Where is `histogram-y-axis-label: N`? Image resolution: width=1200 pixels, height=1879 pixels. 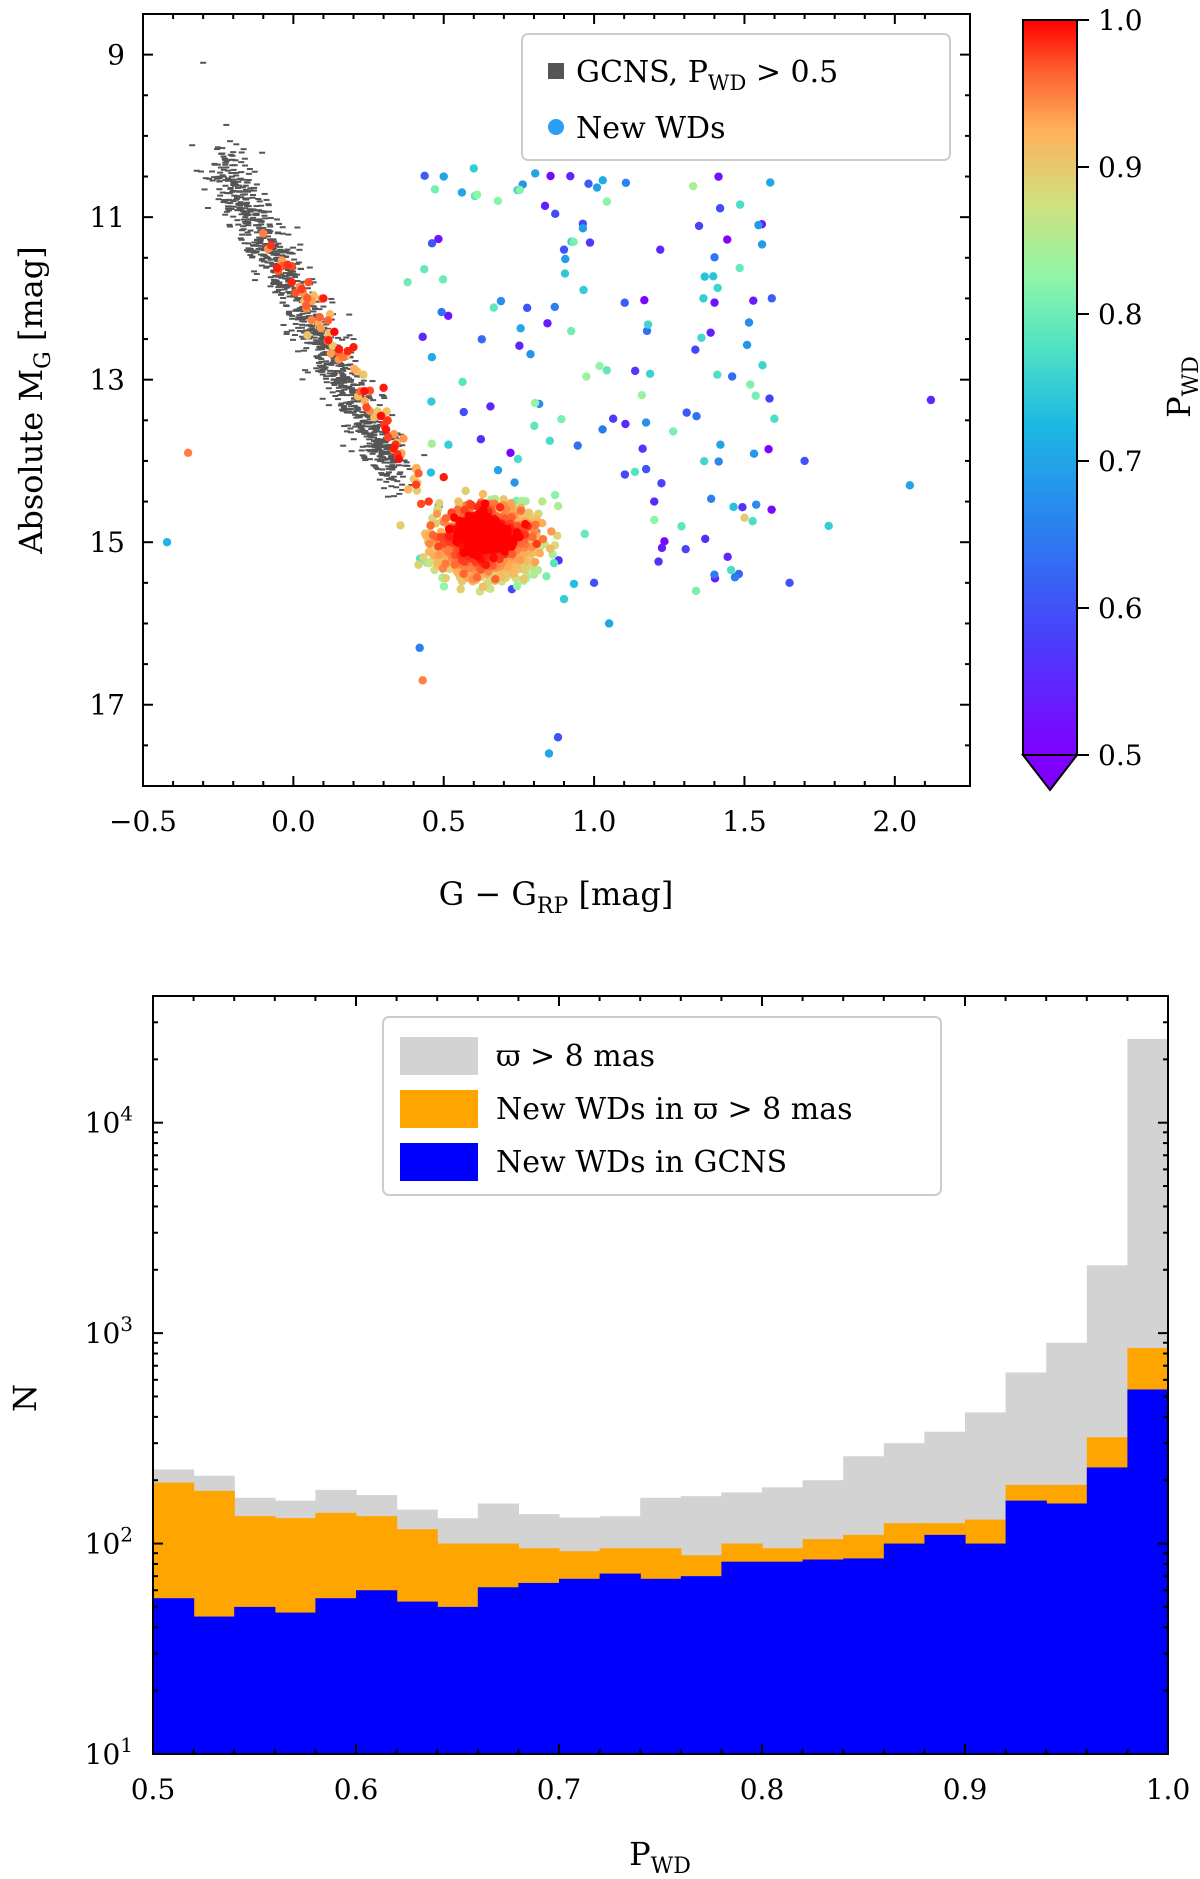 histogram-y-axis-label: N is located at coordinates (25, 1398).